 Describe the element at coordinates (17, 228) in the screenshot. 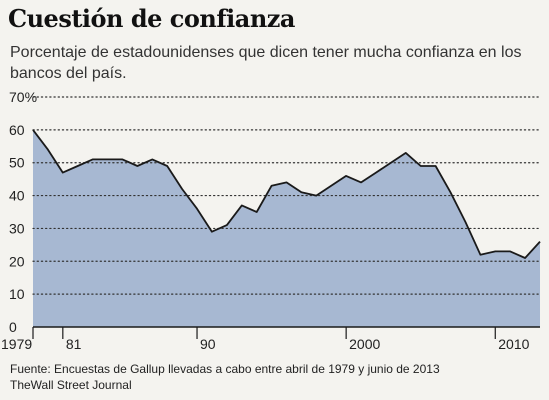

I see `y-tick-label-30: 30` at that location.